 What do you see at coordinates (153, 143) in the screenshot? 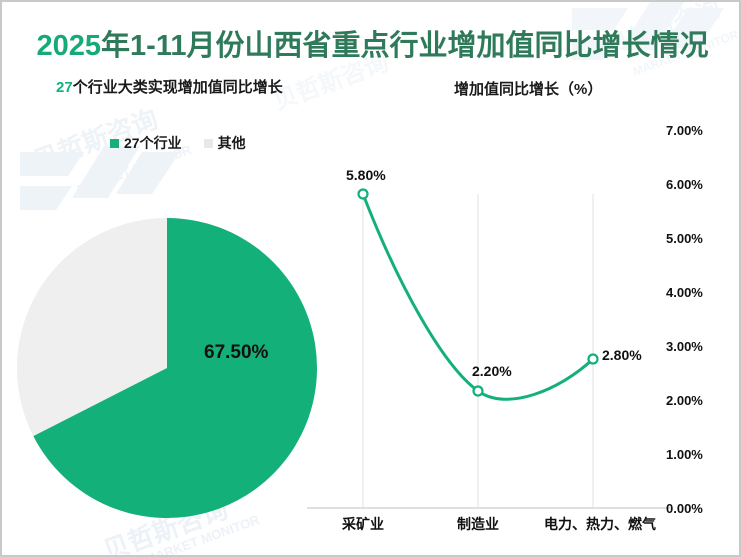
I see `legend-label-0: 27个行业` at bounding box center [153, 143].